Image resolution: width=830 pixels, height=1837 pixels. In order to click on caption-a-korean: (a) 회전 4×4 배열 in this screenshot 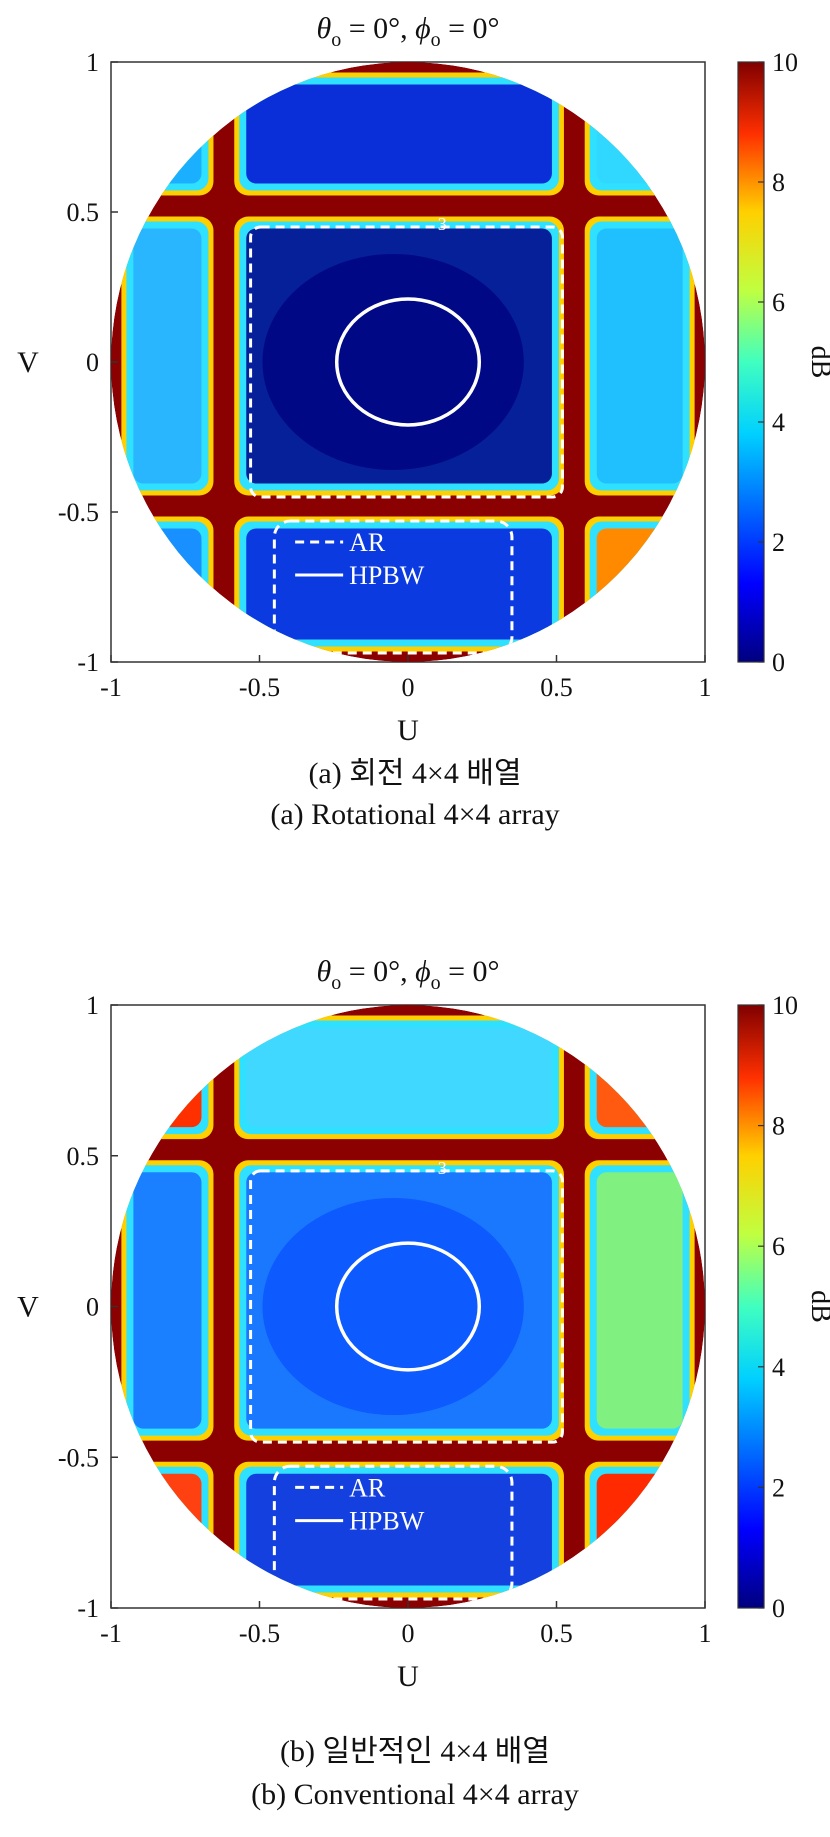, I will do `click(415, 773)`.